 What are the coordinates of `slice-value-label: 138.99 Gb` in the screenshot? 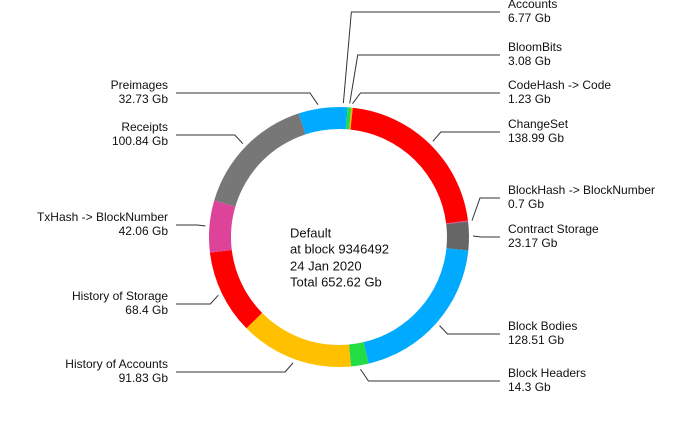 It's located at (536, 138).